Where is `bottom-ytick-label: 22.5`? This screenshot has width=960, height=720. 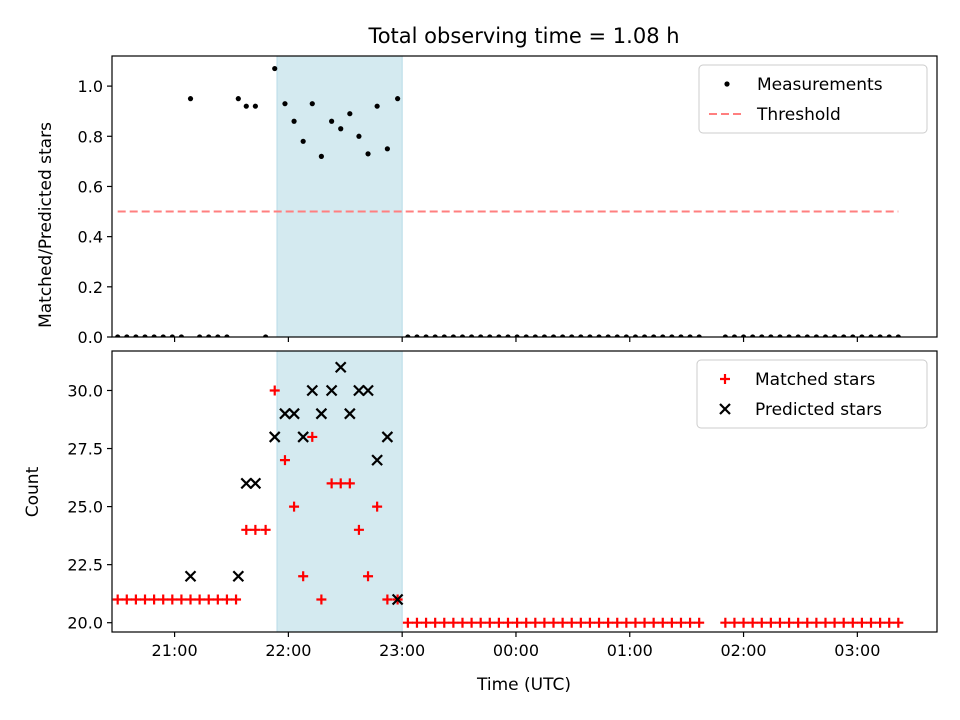
bottom-ytick-label: 22.5 is located at coordinates (85, 565).